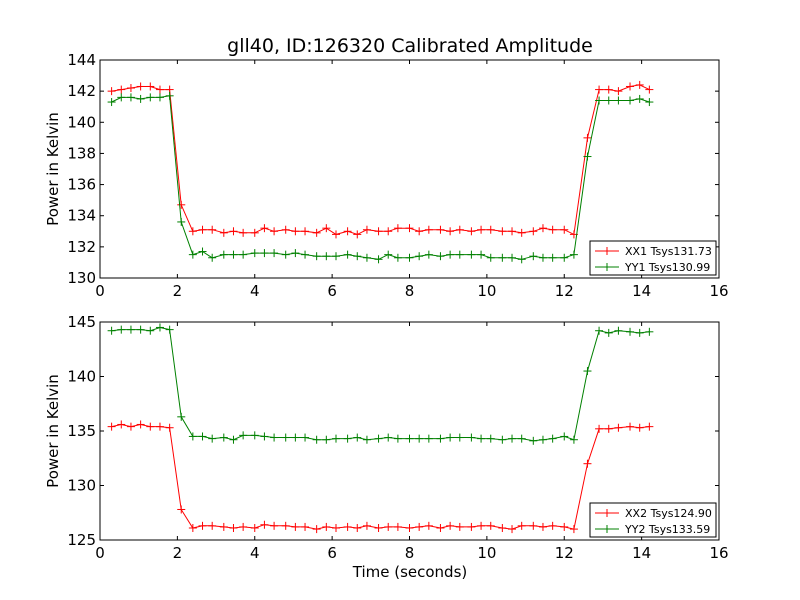 The width and height of the screenshot is (800, 600). Describe the element at coordinates (53, 169) in the screenshot. I see `y-axis-label: Power in Kelvin` at that location.